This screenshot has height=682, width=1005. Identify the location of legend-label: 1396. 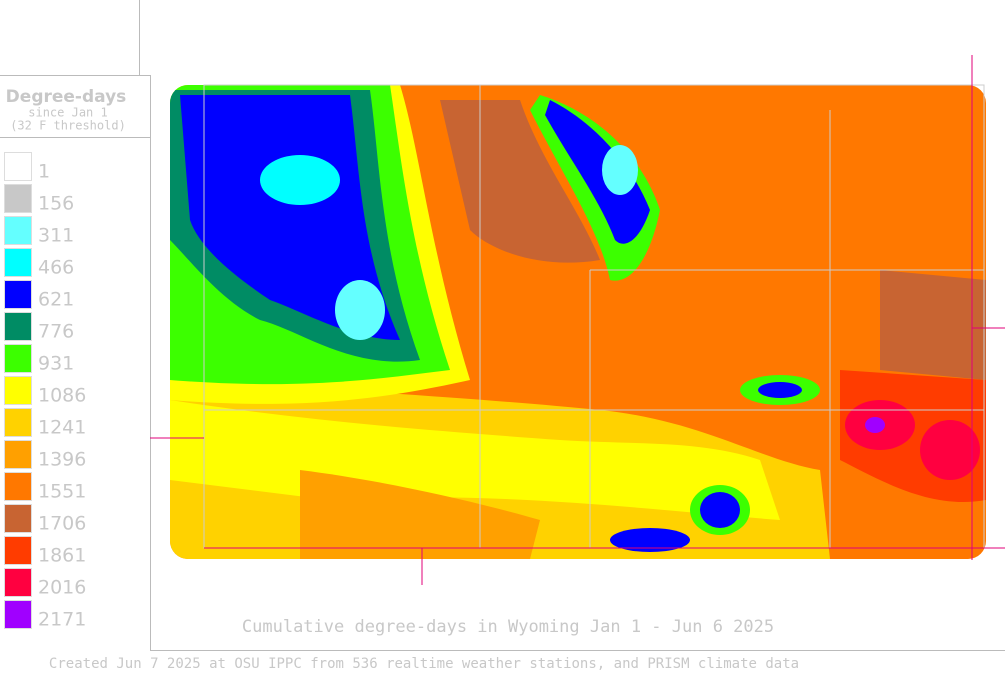
(62, 460).